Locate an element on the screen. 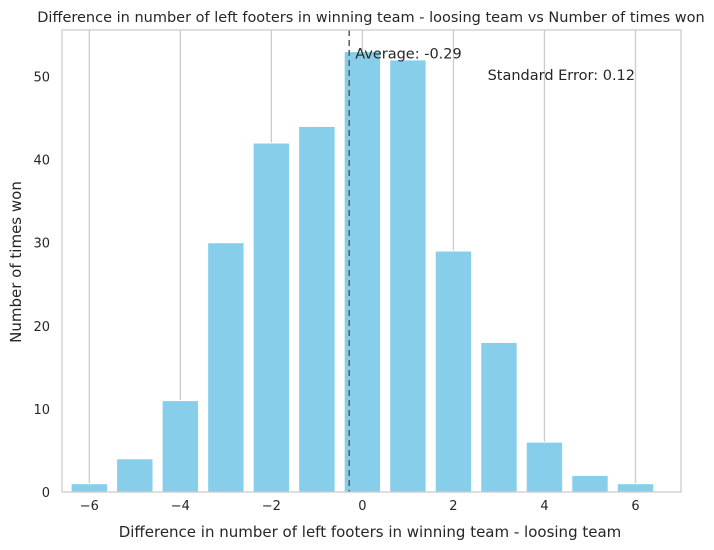 This screenshot has height=550, width=714. average-annotation: Average: -0.29 is located at coordinates (408, 54).